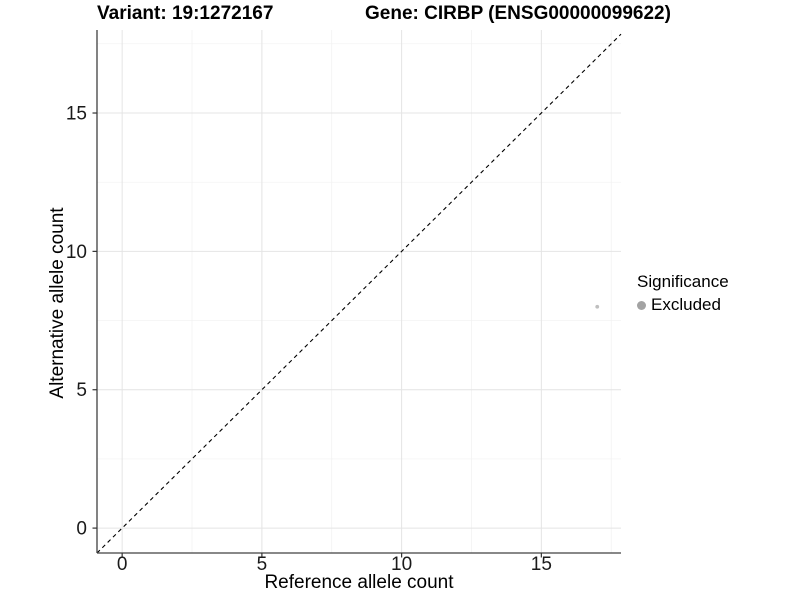 The width and height of the screenshot is (800, 600). Describe the element at coordinates (541, 564) in the screenshot. I see `x-tick-label: 15` at that location.